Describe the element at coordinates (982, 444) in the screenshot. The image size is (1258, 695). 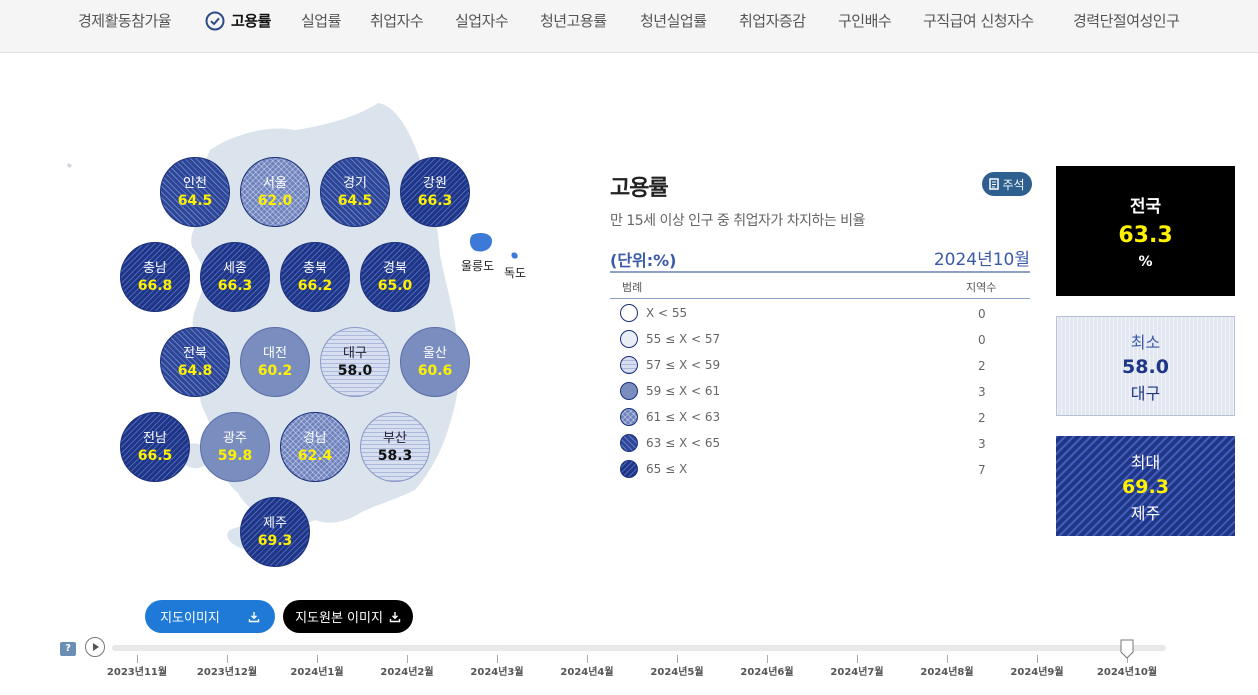
I see `legend-count: 3` at that location.